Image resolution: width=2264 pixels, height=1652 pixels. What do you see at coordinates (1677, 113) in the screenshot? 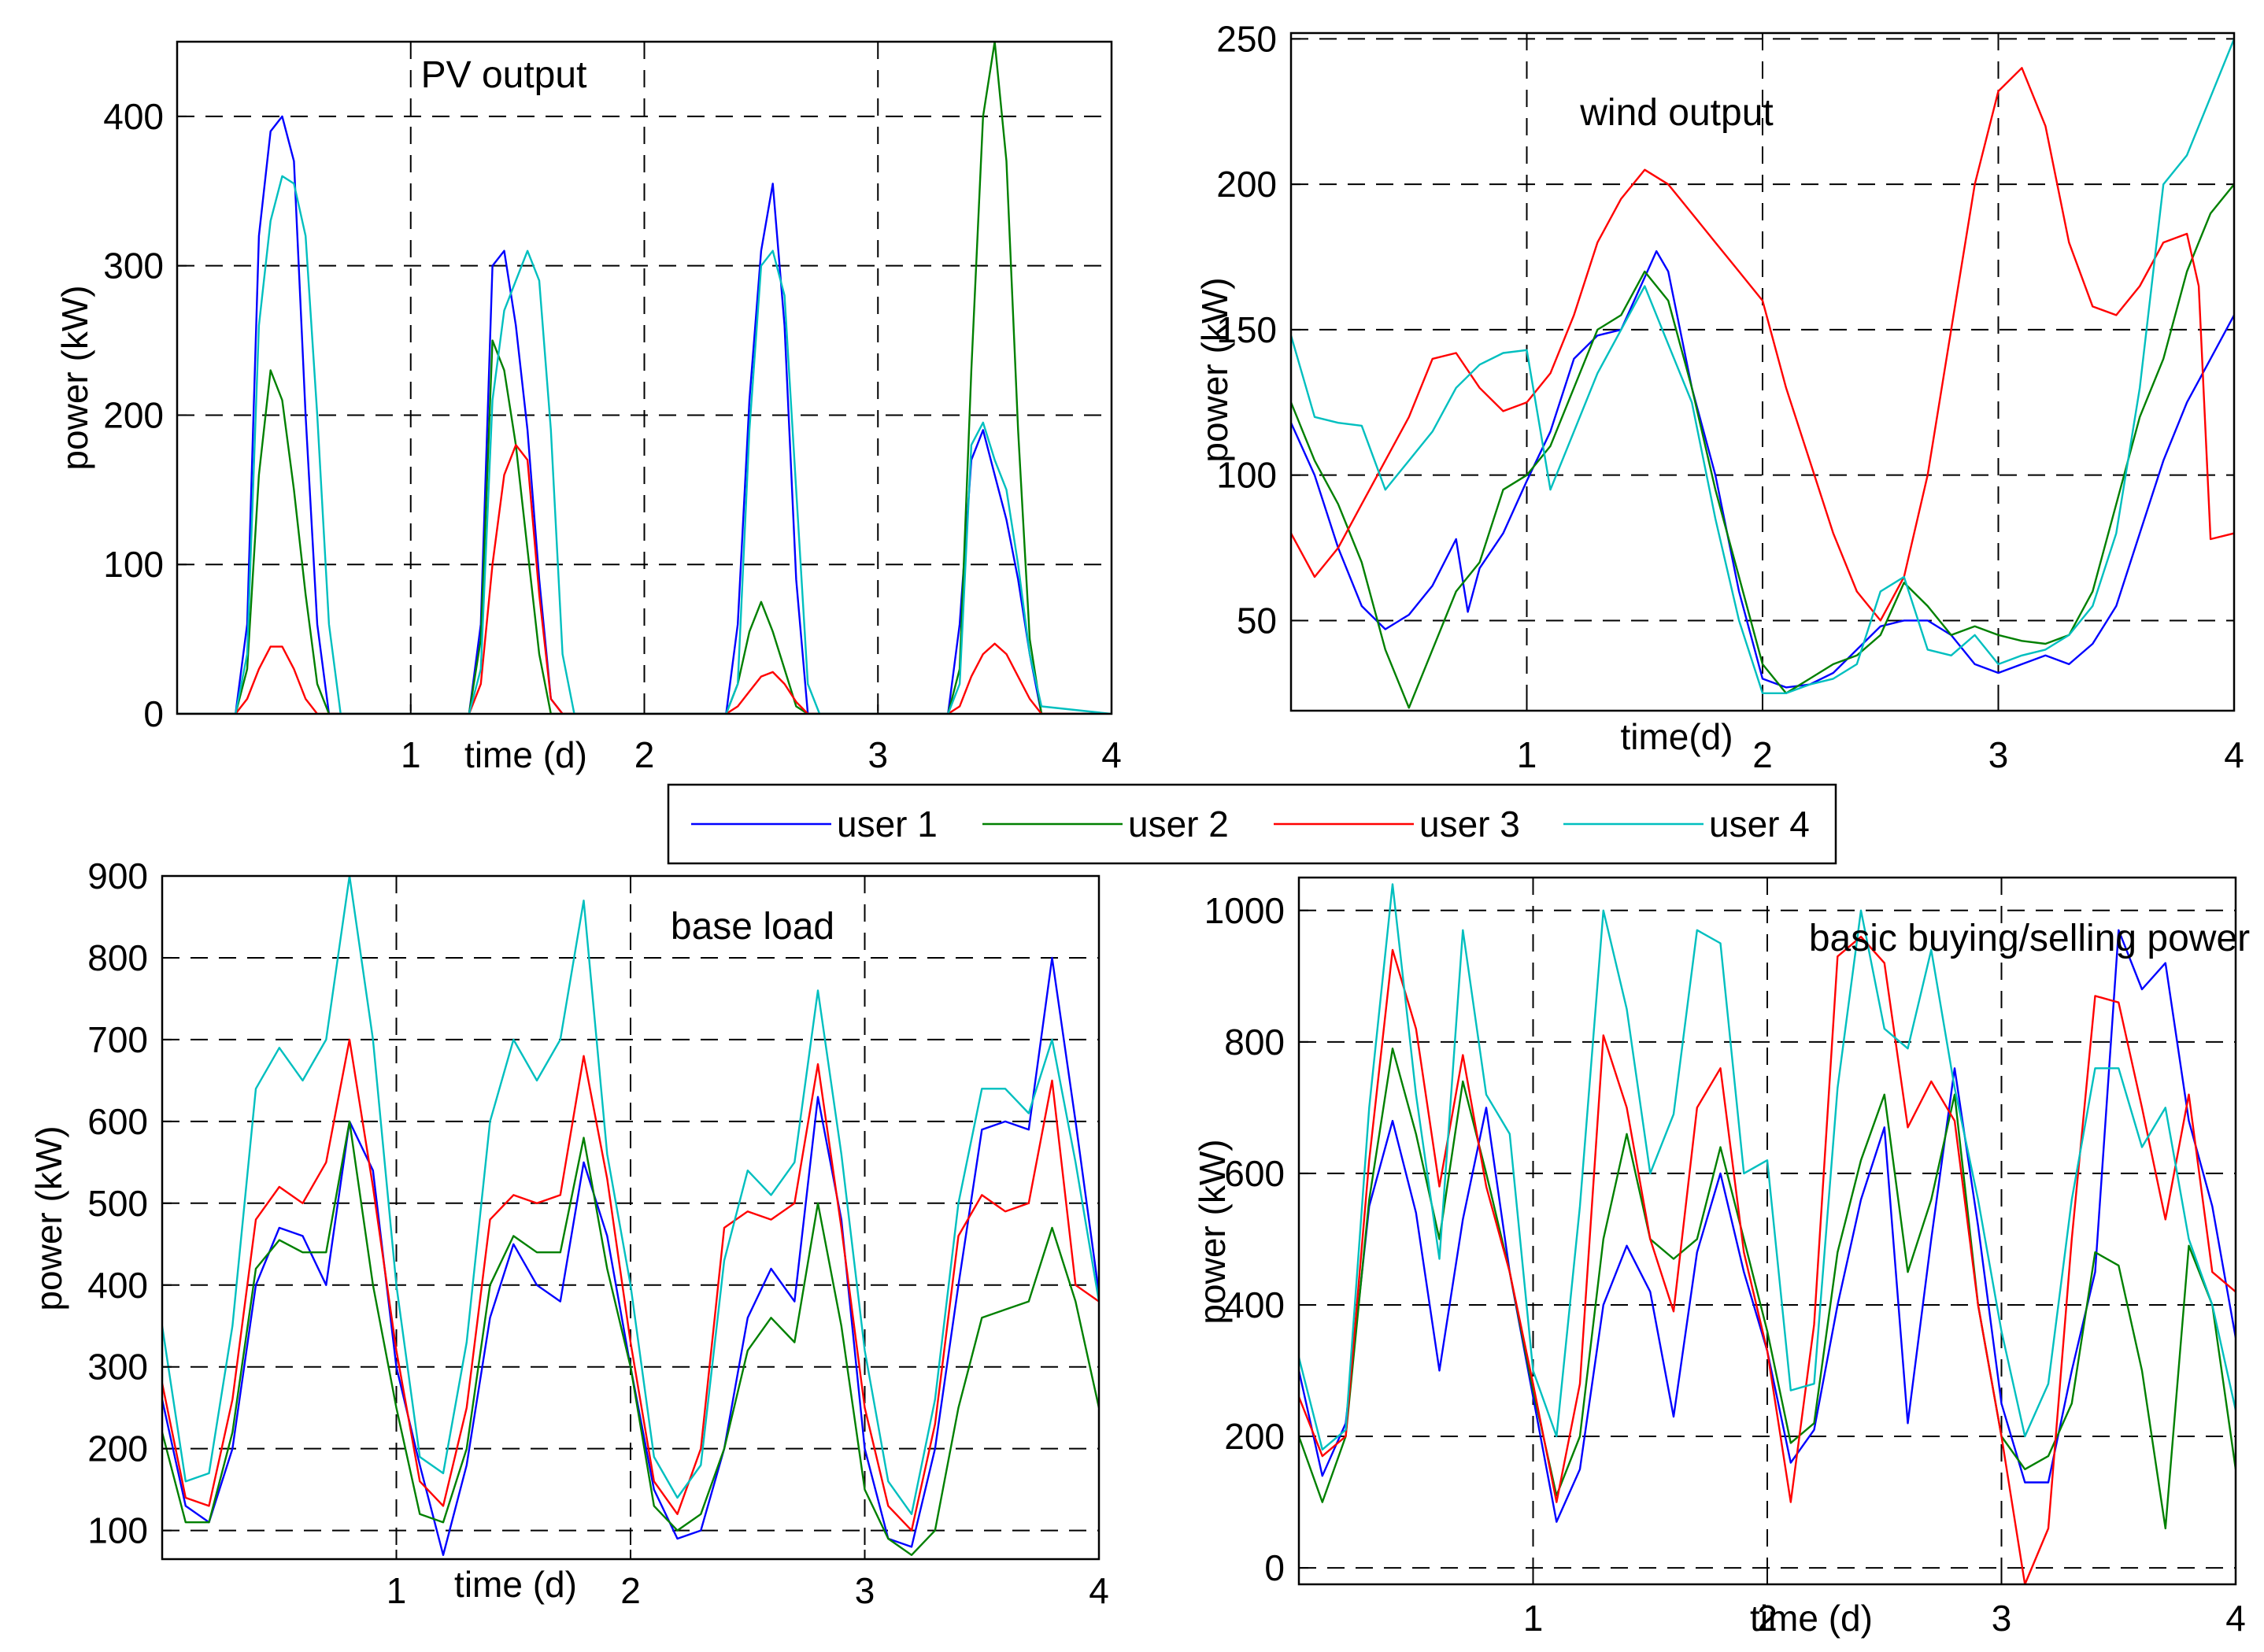
I see `chart-title: wind output` at bounding box center [1677, 113].